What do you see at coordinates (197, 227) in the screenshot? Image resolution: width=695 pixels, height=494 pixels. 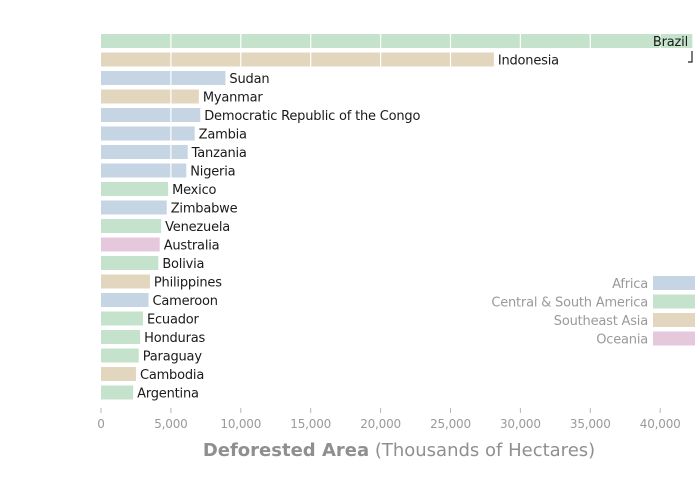 I see `bar-label-venezuela: Venezuela` at bounding box center [197, 227].